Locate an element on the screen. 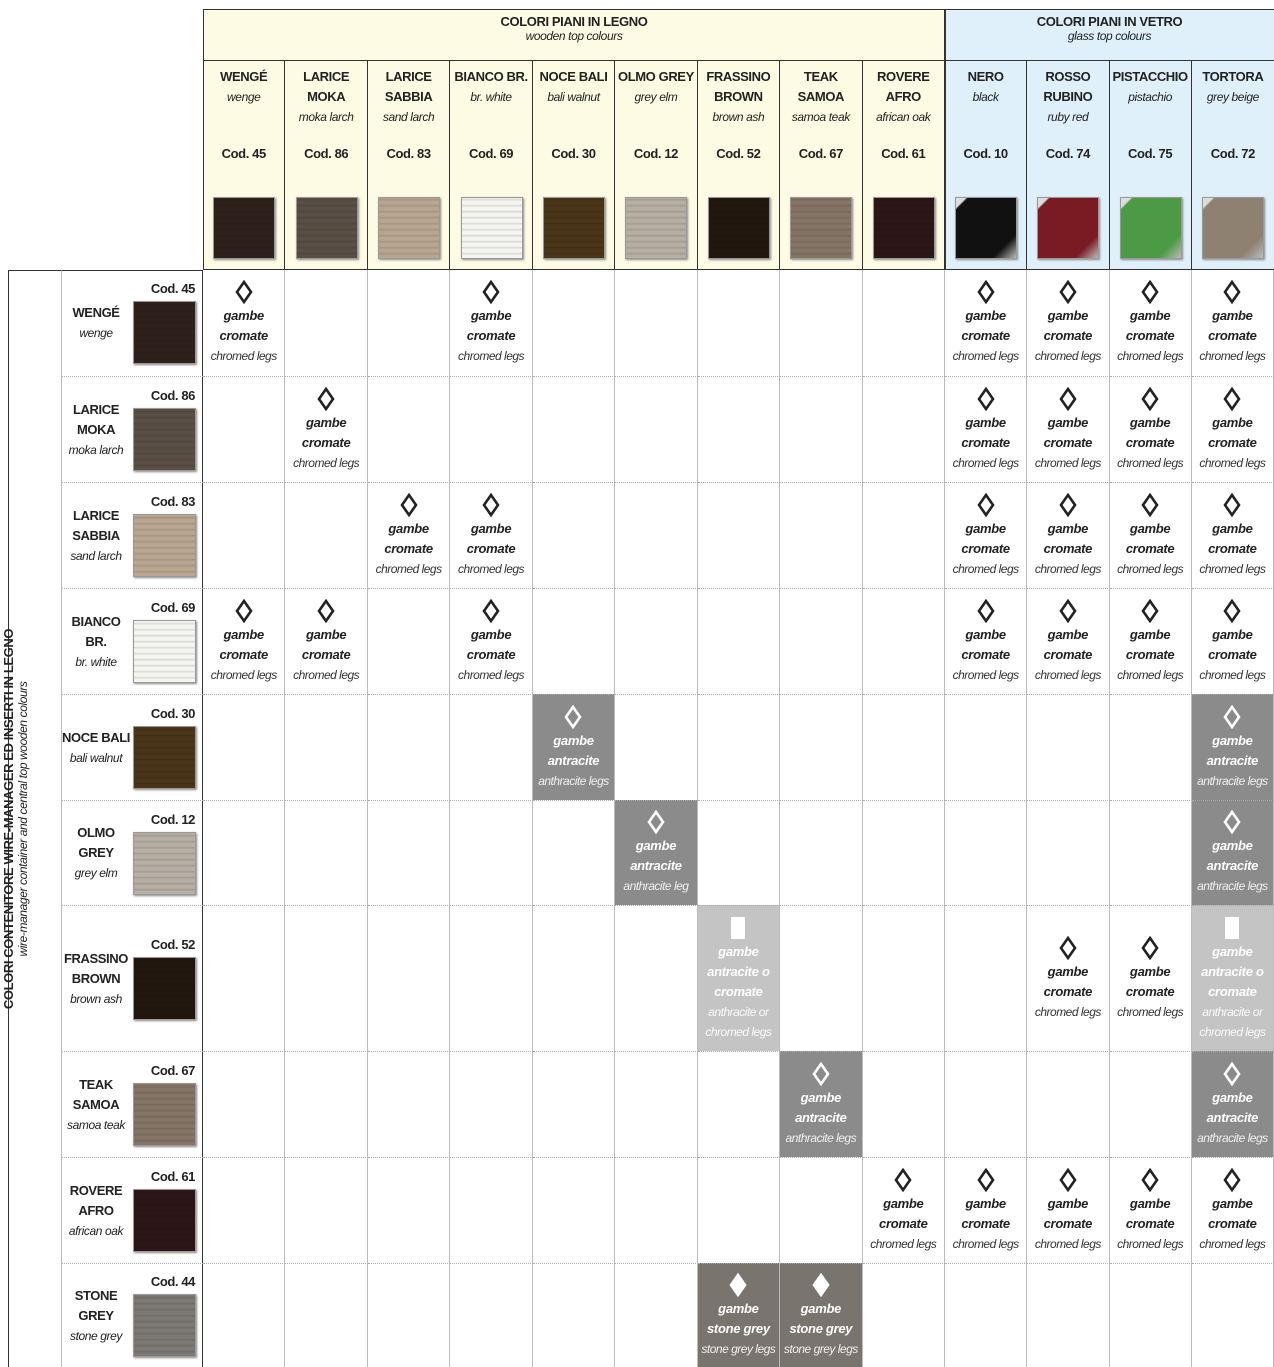 The height and width of the screenshot is (1367, 1274). row-swatch-block: Cod. 69 is located at coordinates (165, 642).